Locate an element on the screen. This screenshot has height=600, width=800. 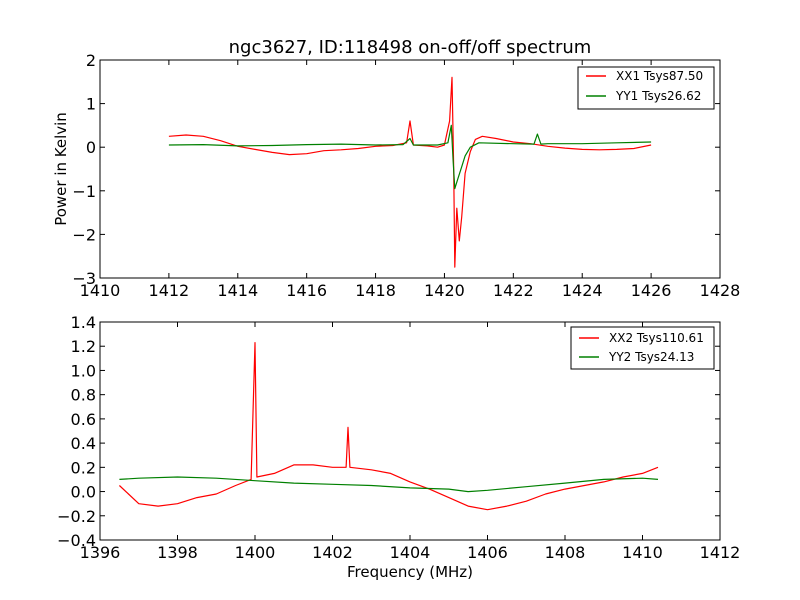
x-tick-label: 1414 is located at coordinates (237, 290).